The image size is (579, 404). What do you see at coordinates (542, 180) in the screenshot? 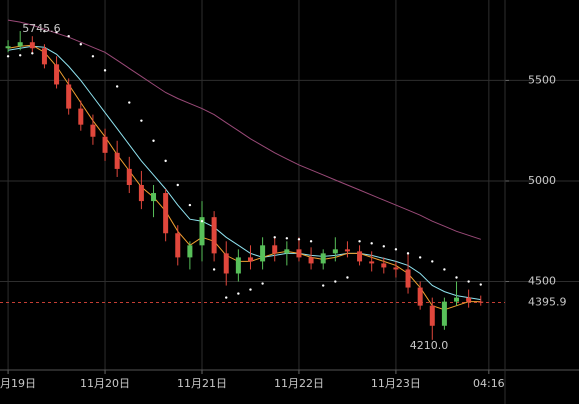
I see `y-tick-label: 5000` at bounding box center [542, 180].